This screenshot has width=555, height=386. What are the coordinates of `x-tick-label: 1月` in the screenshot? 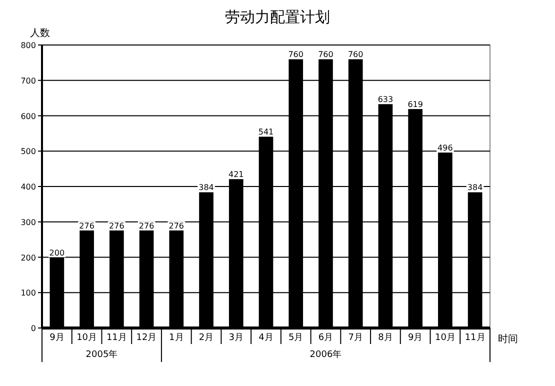 It's located at (176, 338).